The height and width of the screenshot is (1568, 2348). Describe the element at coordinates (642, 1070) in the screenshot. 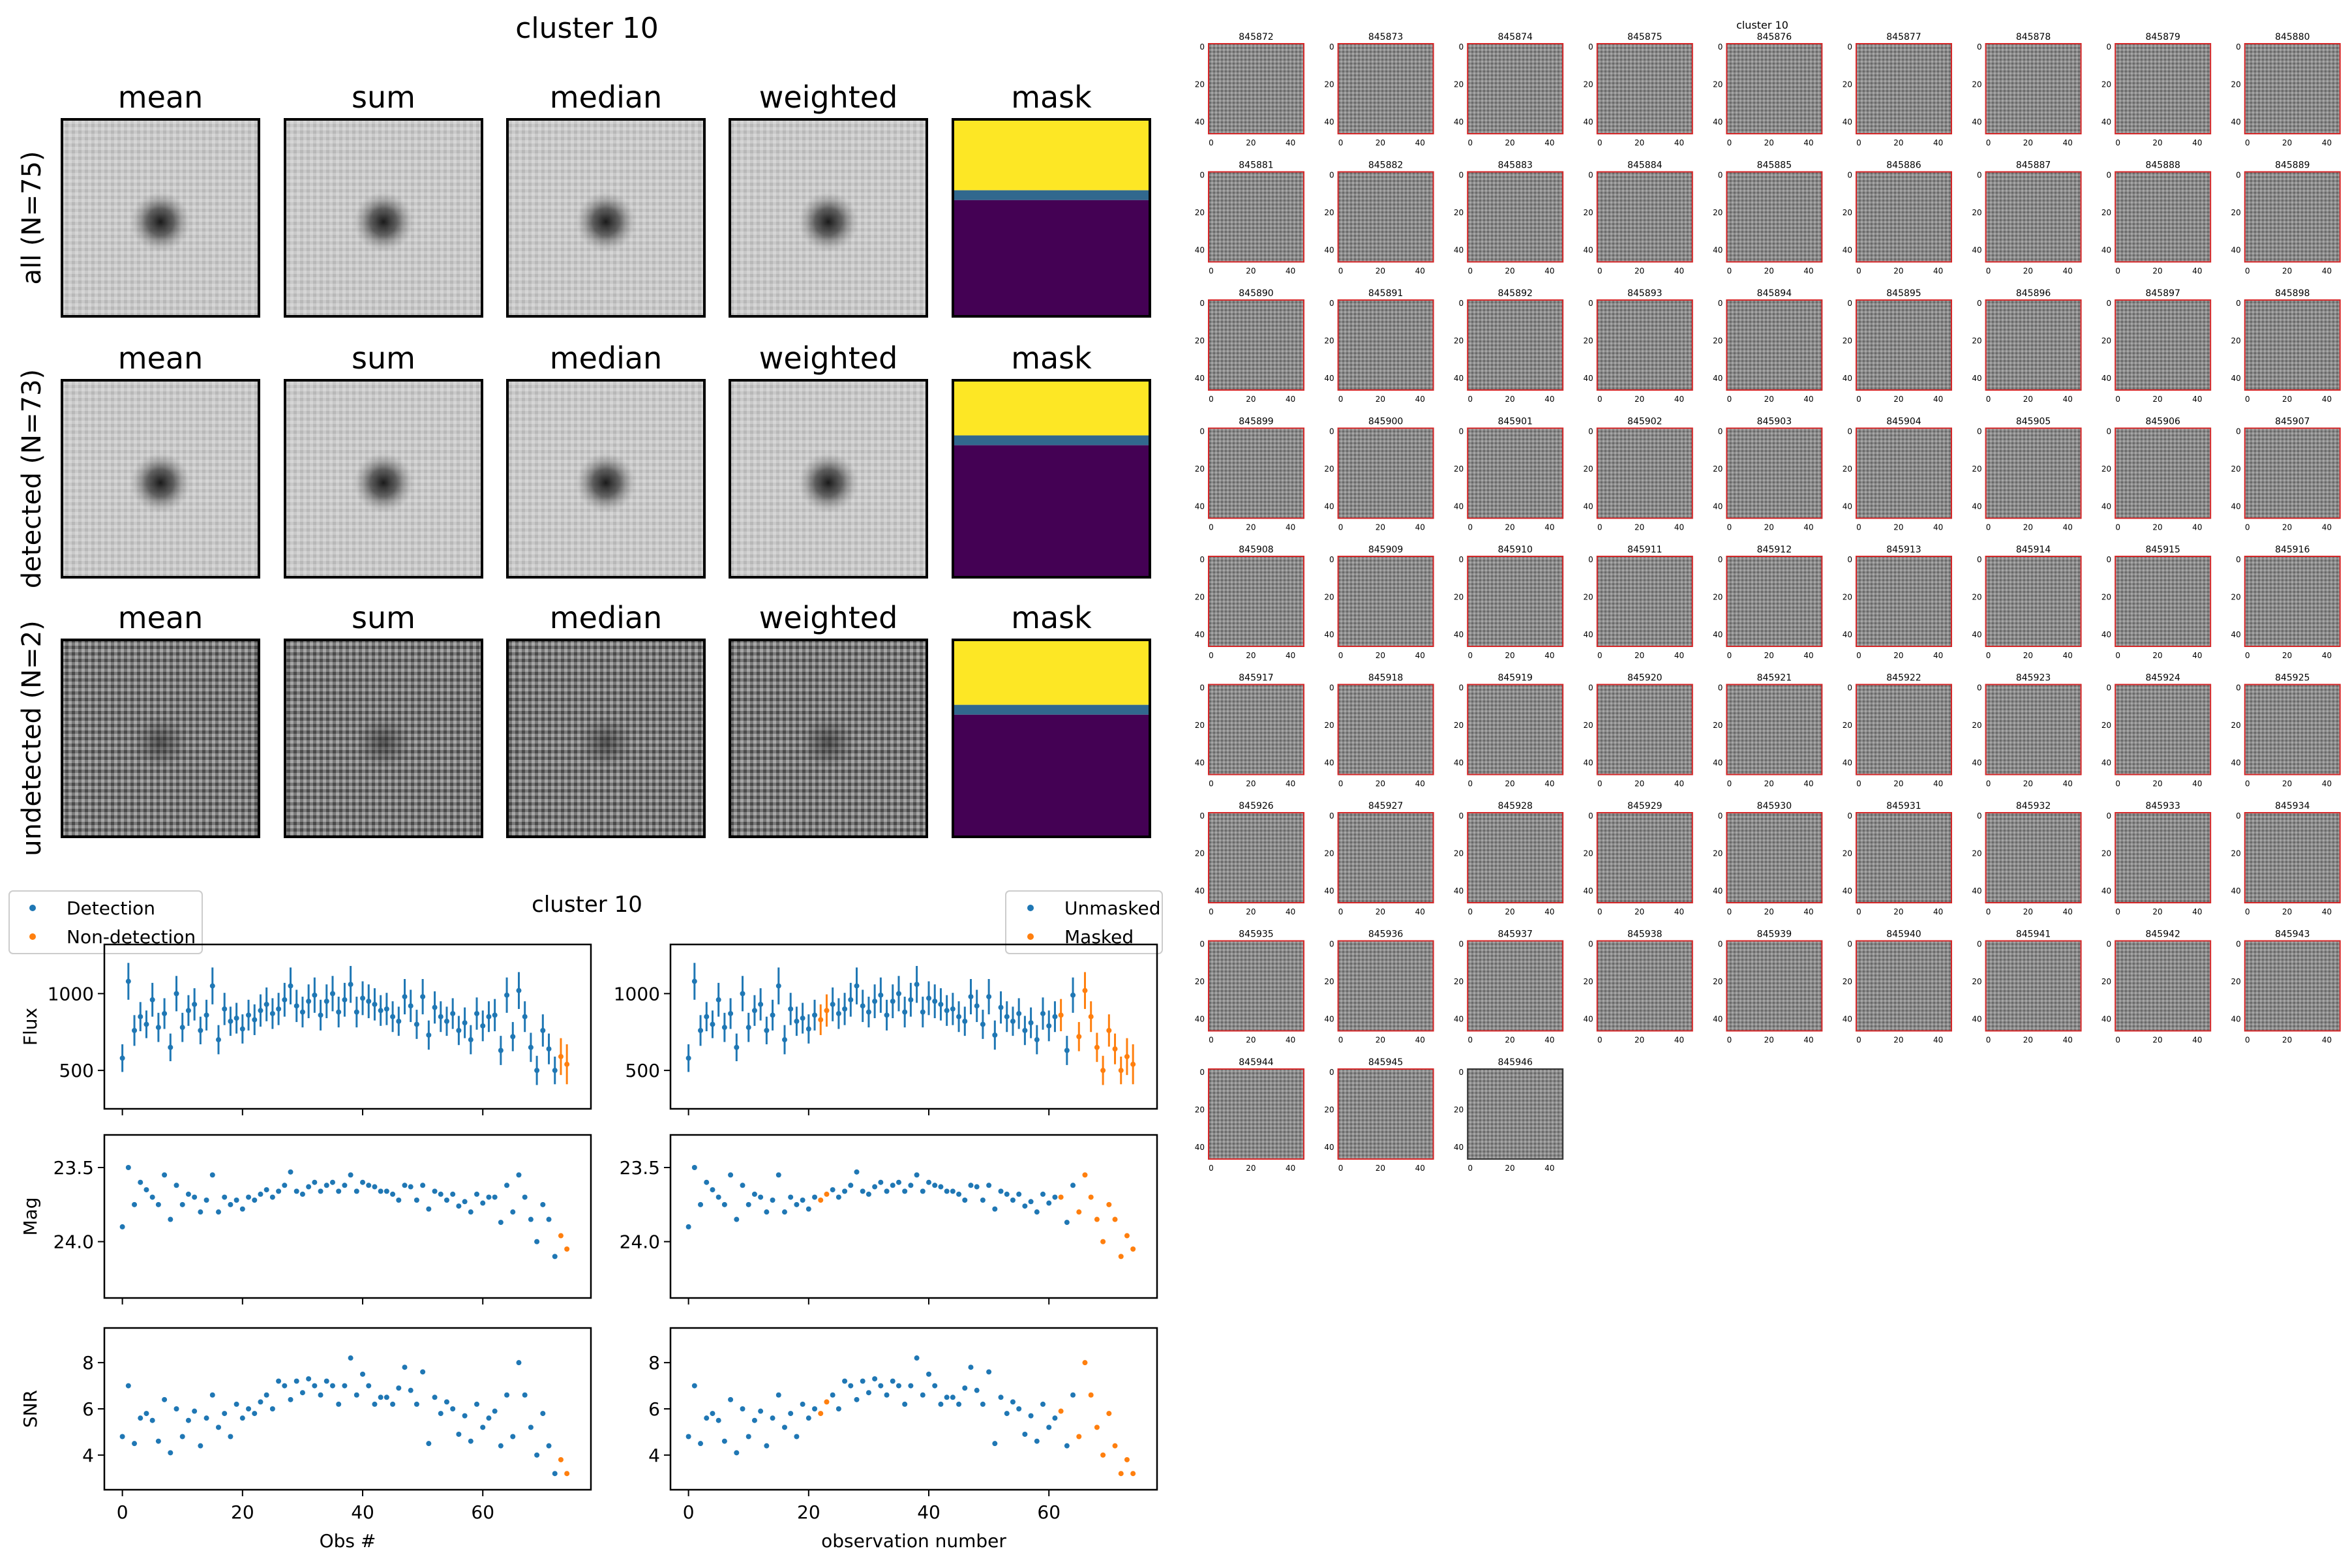

I see `y-tick-label: 500` at that location.